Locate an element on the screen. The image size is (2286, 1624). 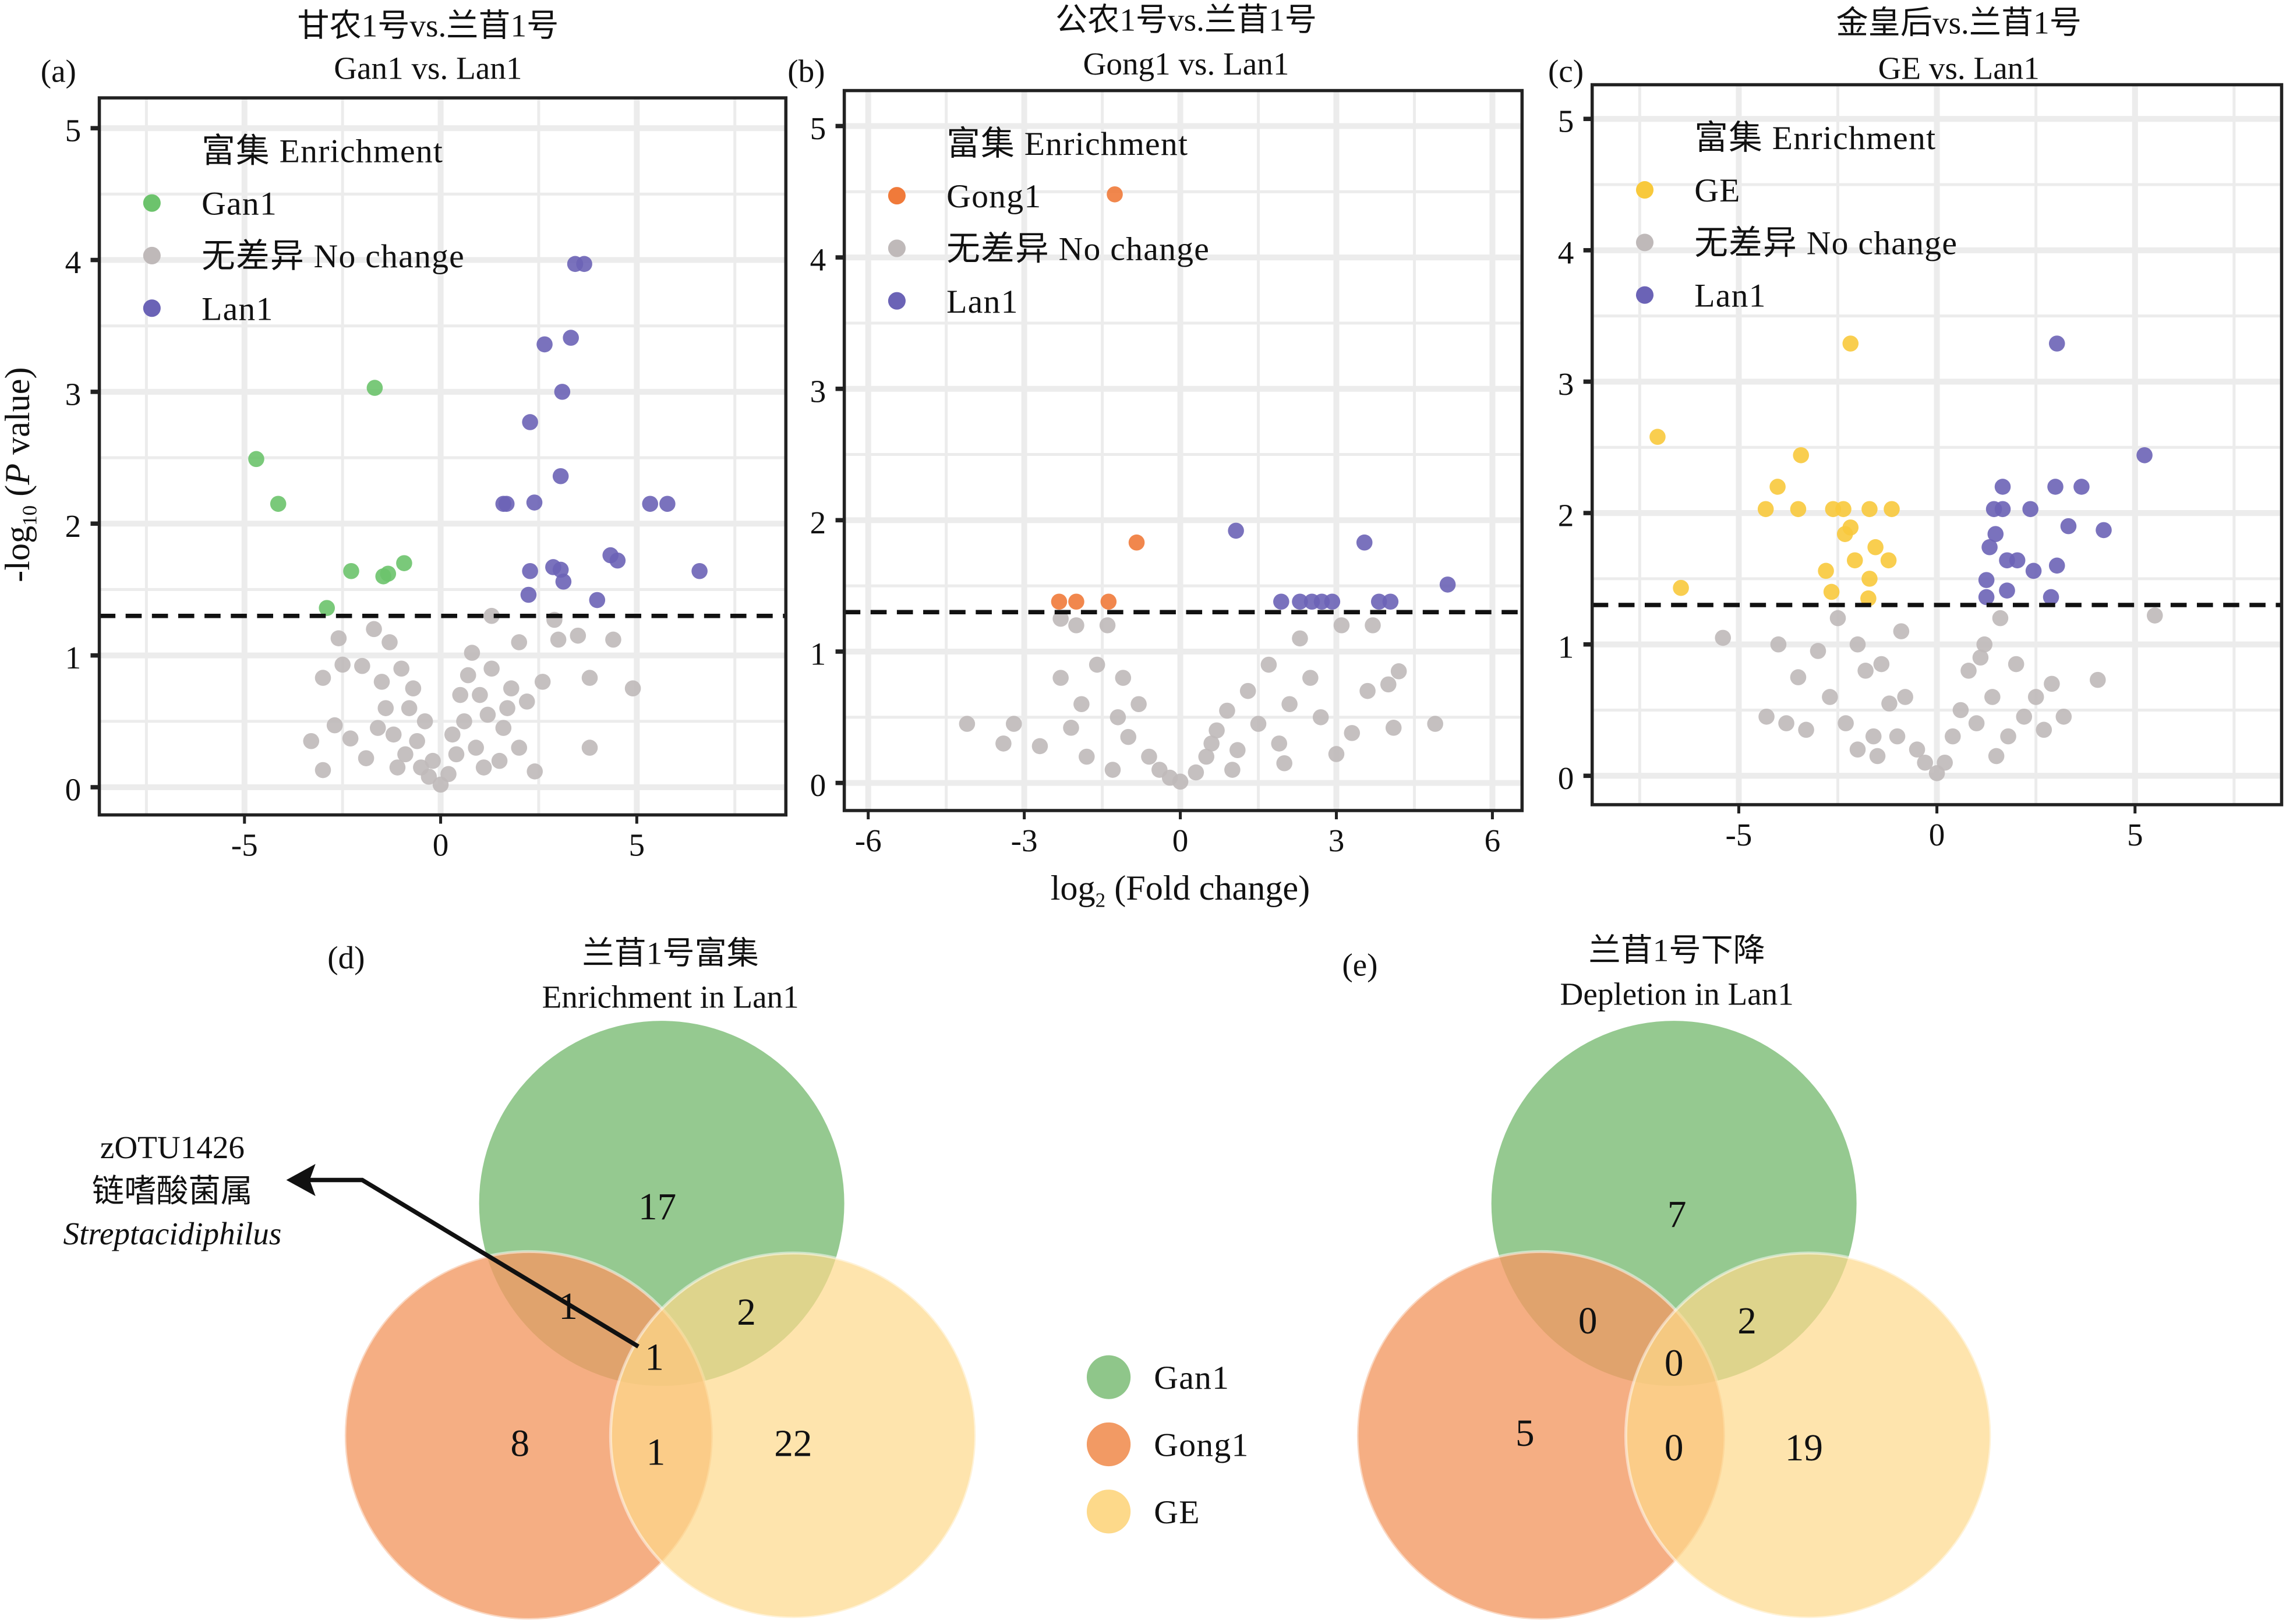
x-tick-label: 5 is located at coordinates (637, 845).